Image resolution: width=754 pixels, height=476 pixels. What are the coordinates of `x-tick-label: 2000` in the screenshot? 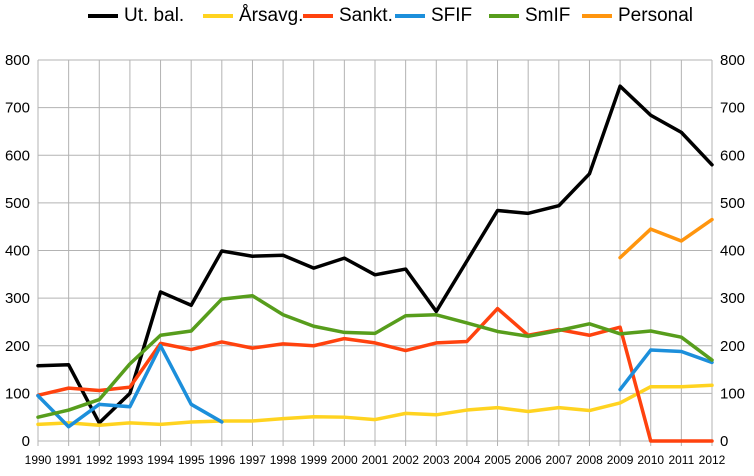 It's located at (344, 460).